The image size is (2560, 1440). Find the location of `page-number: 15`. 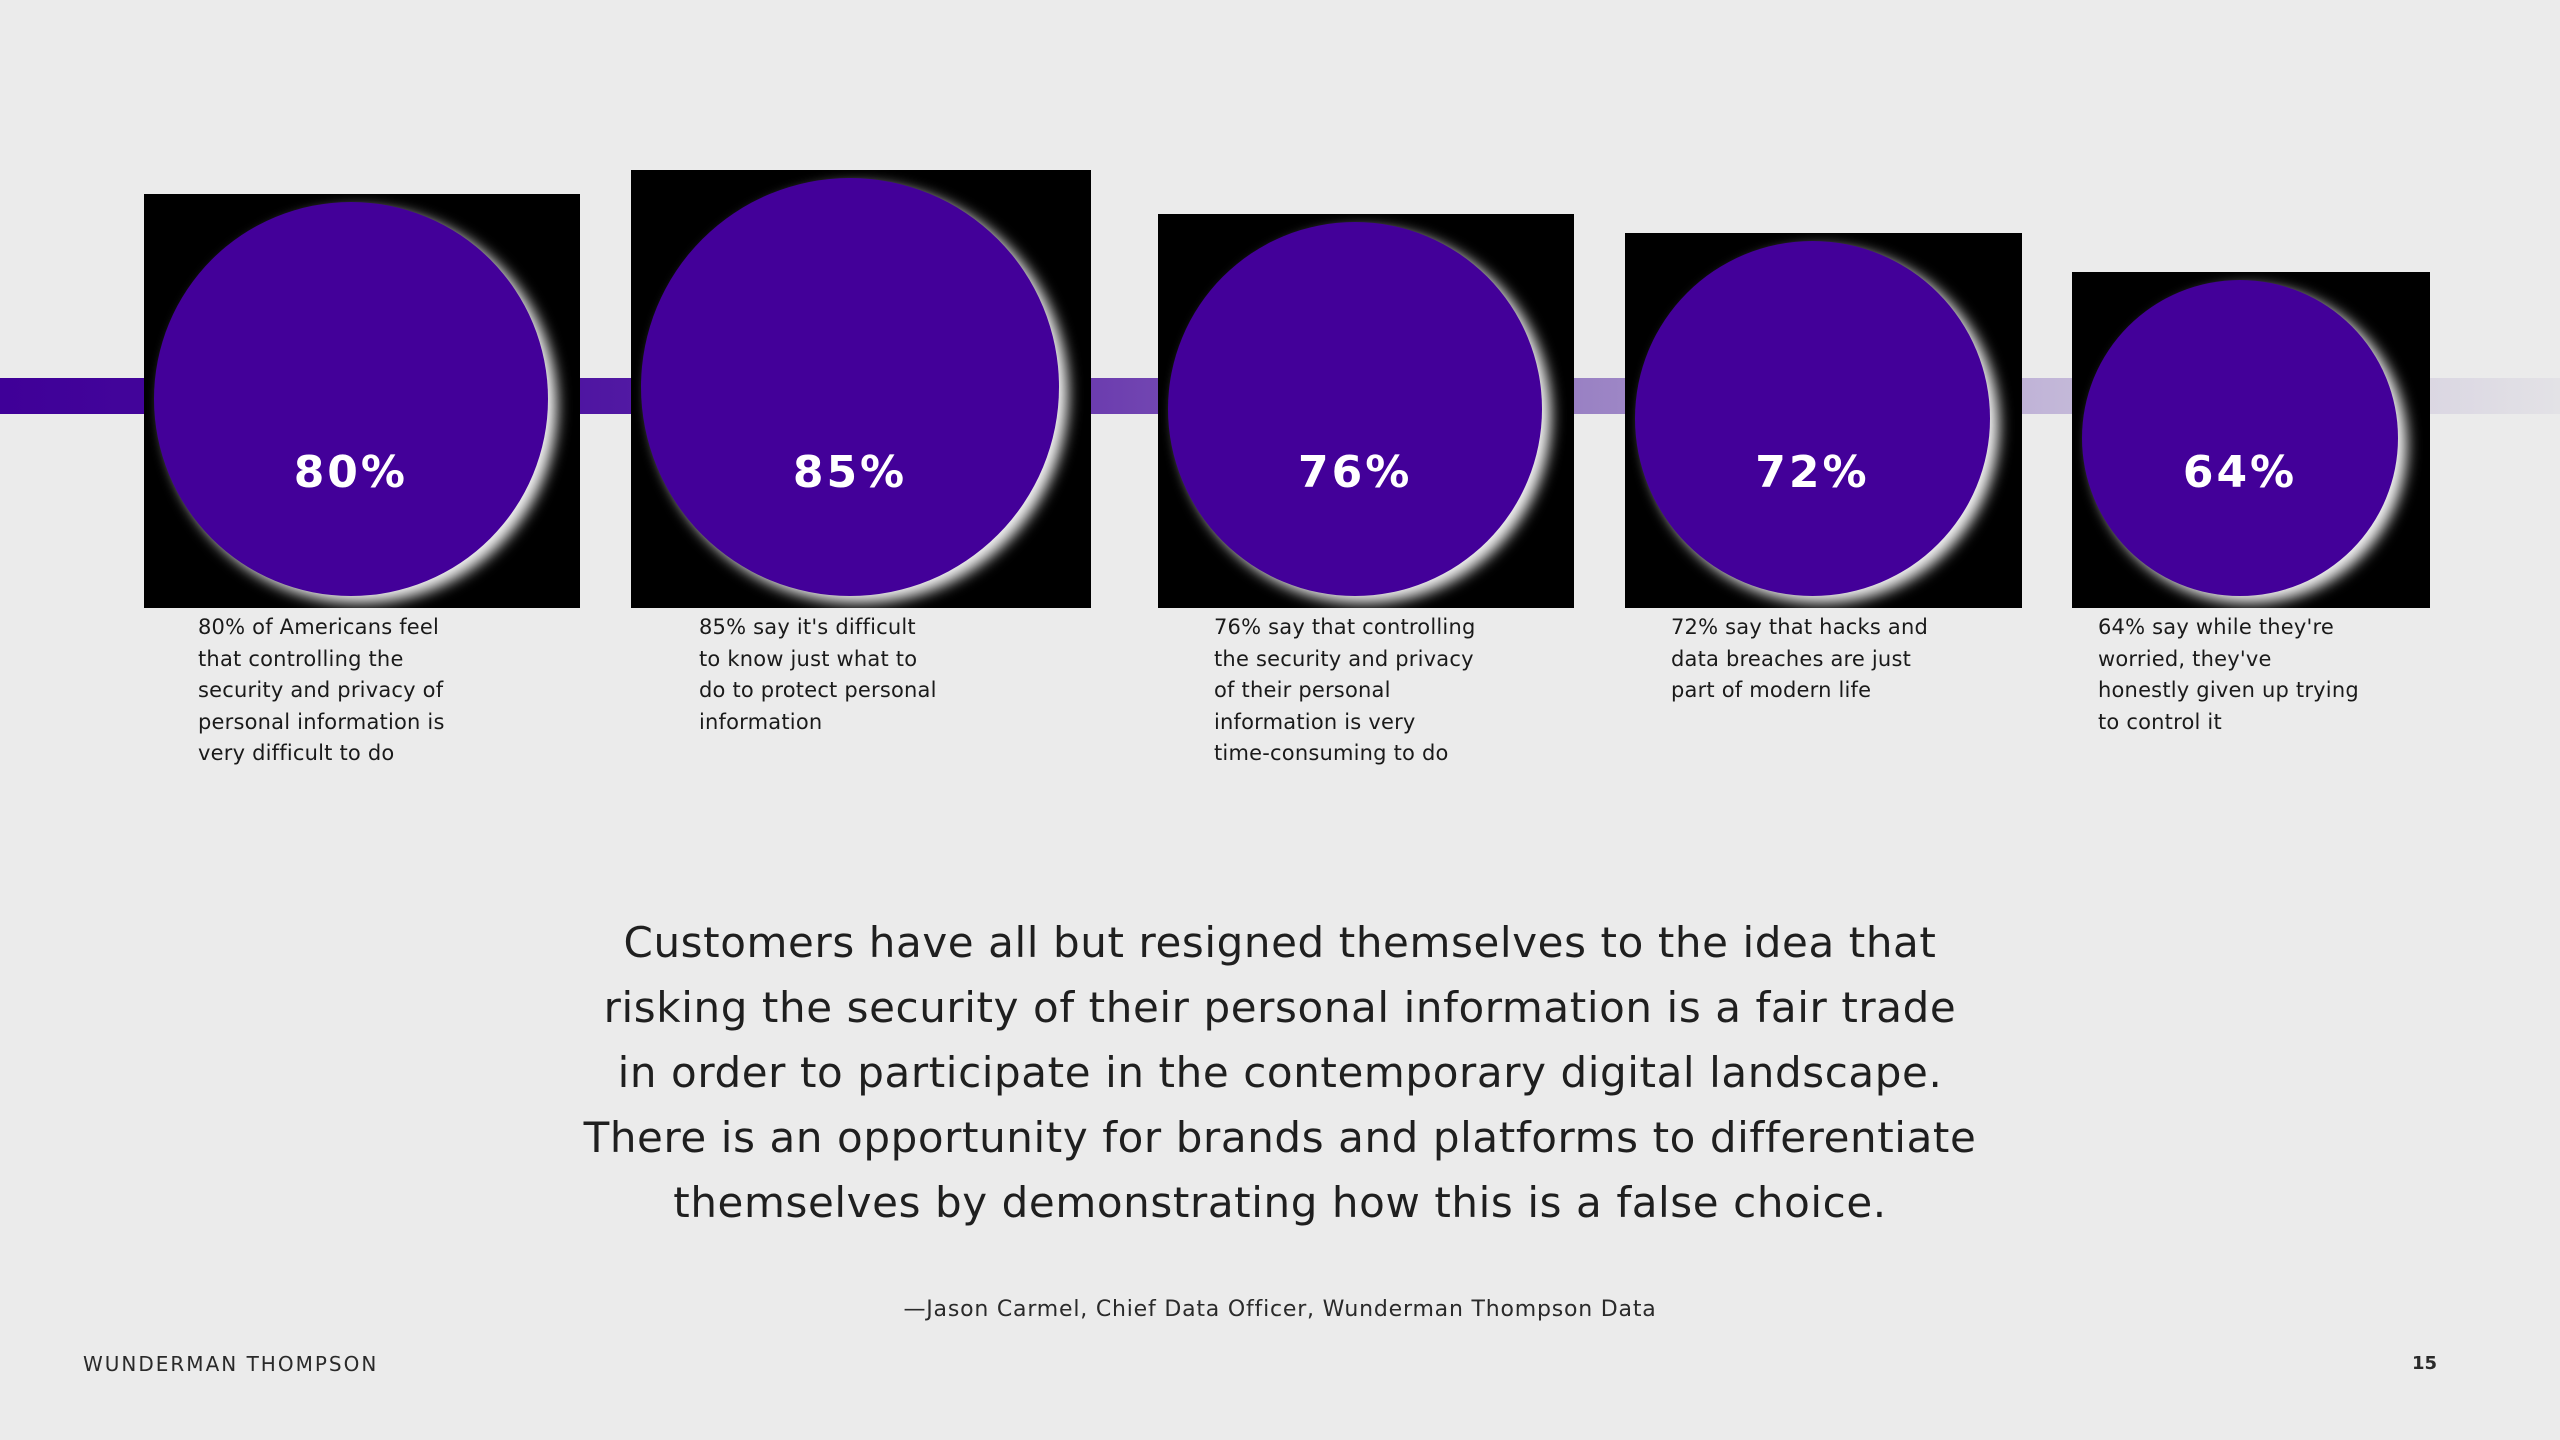

page-number: 15 is located at coordinates (2424, 1363).